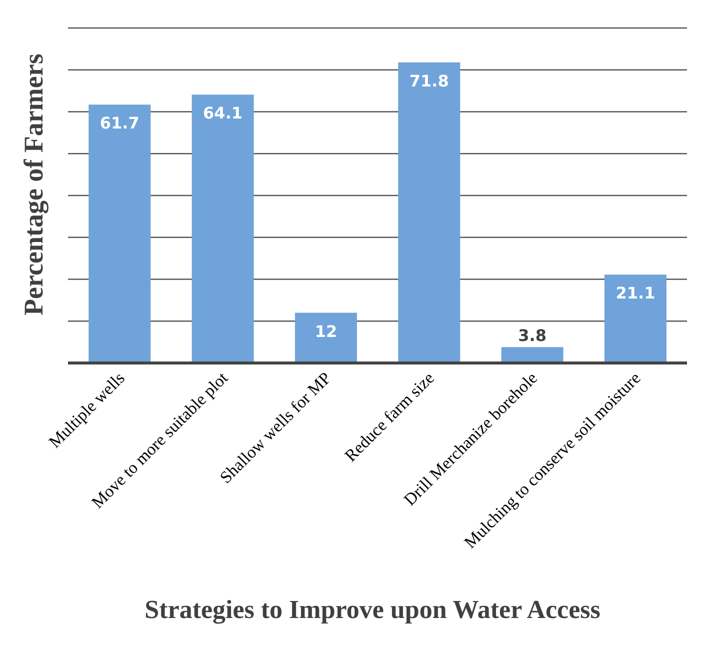 This screenshot has height=649, width=705. What do you see at coordinates (33, 185) in the screenshot?
I see `y-axis-title: Percentage of Farmers` at bounding box center [33, 185].